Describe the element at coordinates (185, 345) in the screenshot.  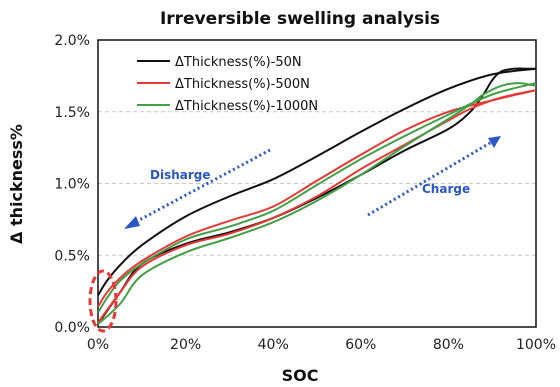
I see `x-tick-label: 20%` at that location.